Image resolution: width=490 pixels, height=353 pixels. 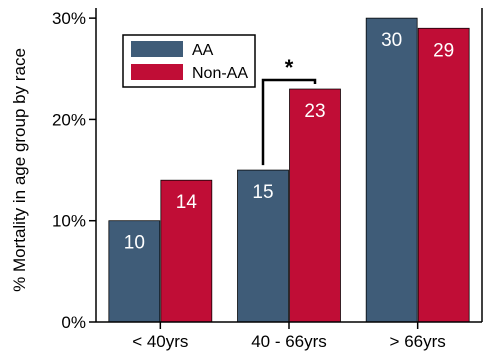 What do you see at coordinates (443, 175) in the screenshot?
I see `bar-non-aa-66yrs` at bounding box center [443, 175].